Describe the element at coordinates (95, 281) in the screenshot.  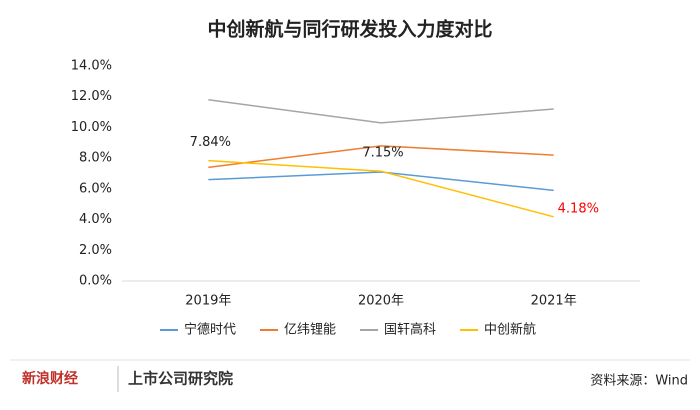
I see `y-tick-label: 0.0%` at that location.